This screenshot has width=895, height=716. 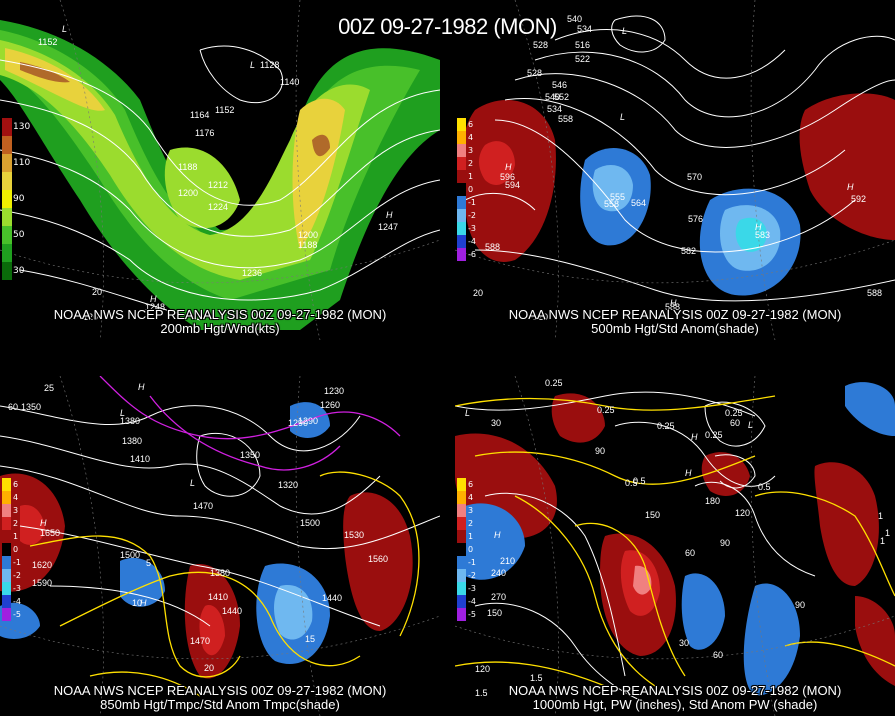 I want to click on contour-label: 1128, so click(x=269, y=65).